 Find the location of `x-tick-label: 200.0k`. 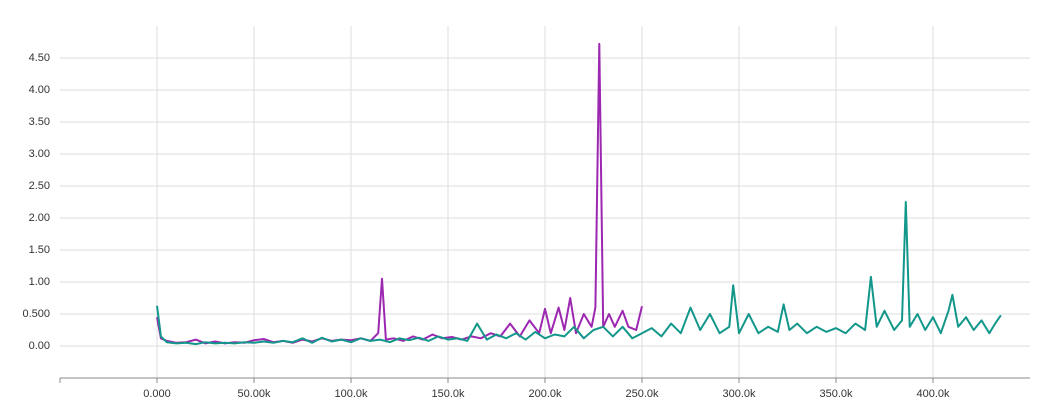

x-tick-label: 200.0k is located at coordinates (545, 394).